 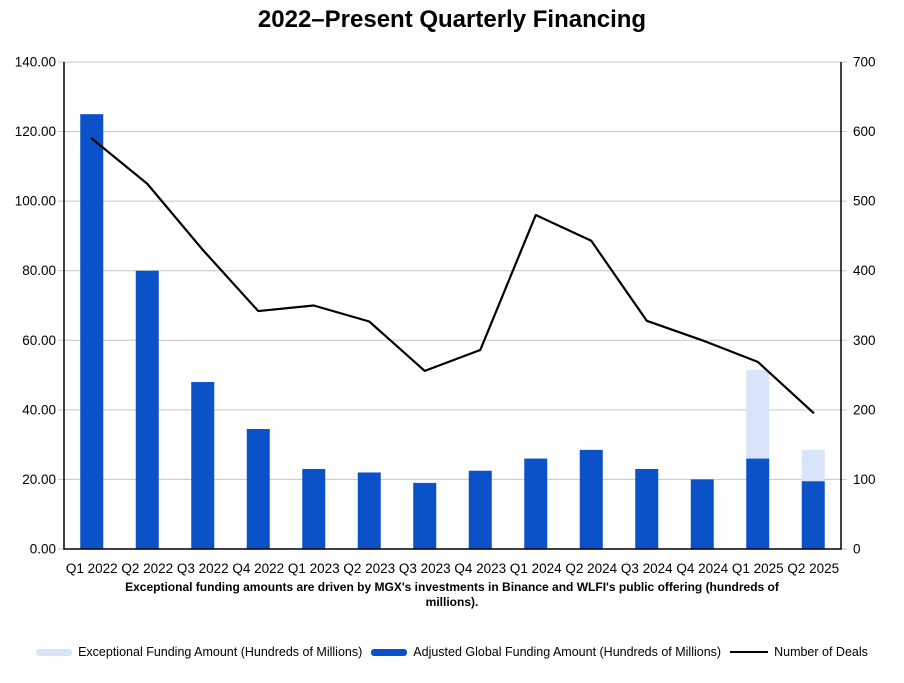 What do you see at coordinates (39, 340) in the screenshot?
I see `left-axis-tick-label: 60.00` at bounding box center [39, 340].